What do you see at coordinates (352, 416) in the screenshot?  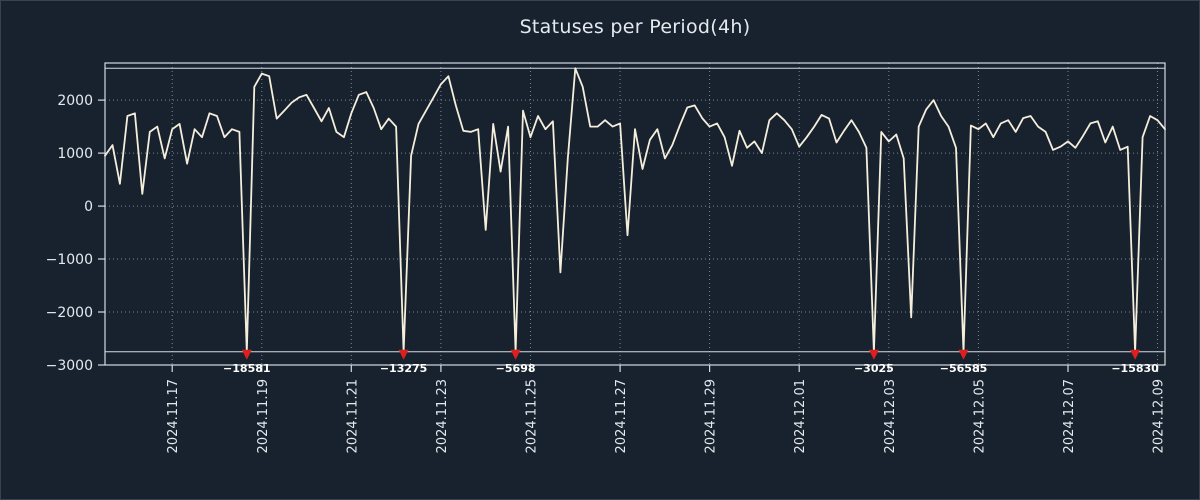 I see `svg-text: 2024.11.21` at bounding box center [352, 416].